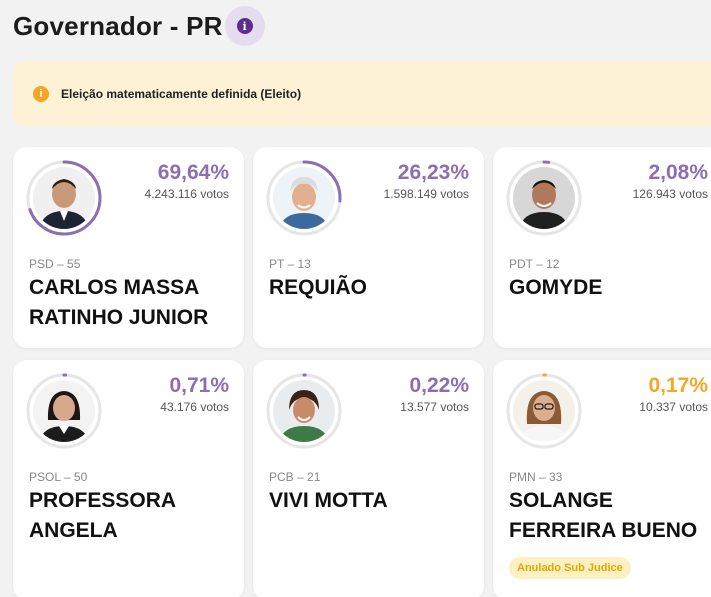 This screenshot has width=711, height=597. Describe the element at coordinates (318, 287) in the screenshot. I see `candidate-name-line1: REQUIÃO` at that location.